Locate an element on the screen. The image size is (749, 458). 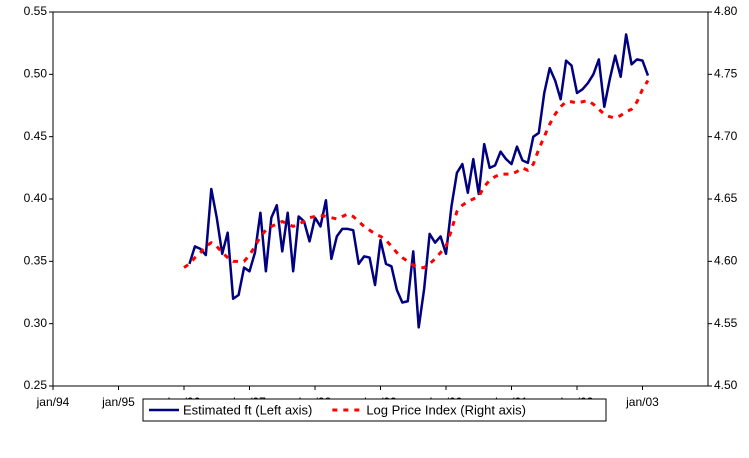
legend-label: Log Price Index (Right axis) is located at coordinates (446, 409).